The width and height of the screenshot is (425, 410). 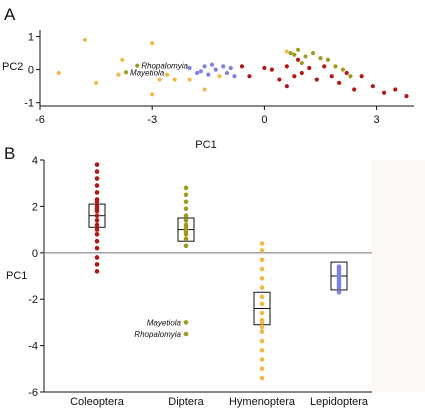 What do you see at coordinates (35, 254) in the screenshot?
I see `panel-b-y-tick-label: 0` at bounding box center [35, 254].